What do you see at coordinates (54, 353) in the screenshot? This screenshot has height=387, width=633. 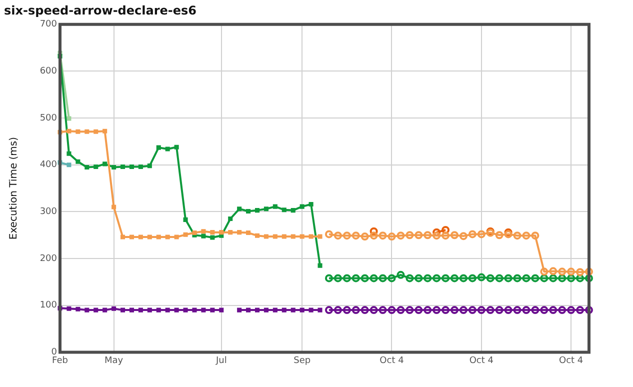 I see `y-tick-label: 0` at bounding box center [54, 353].